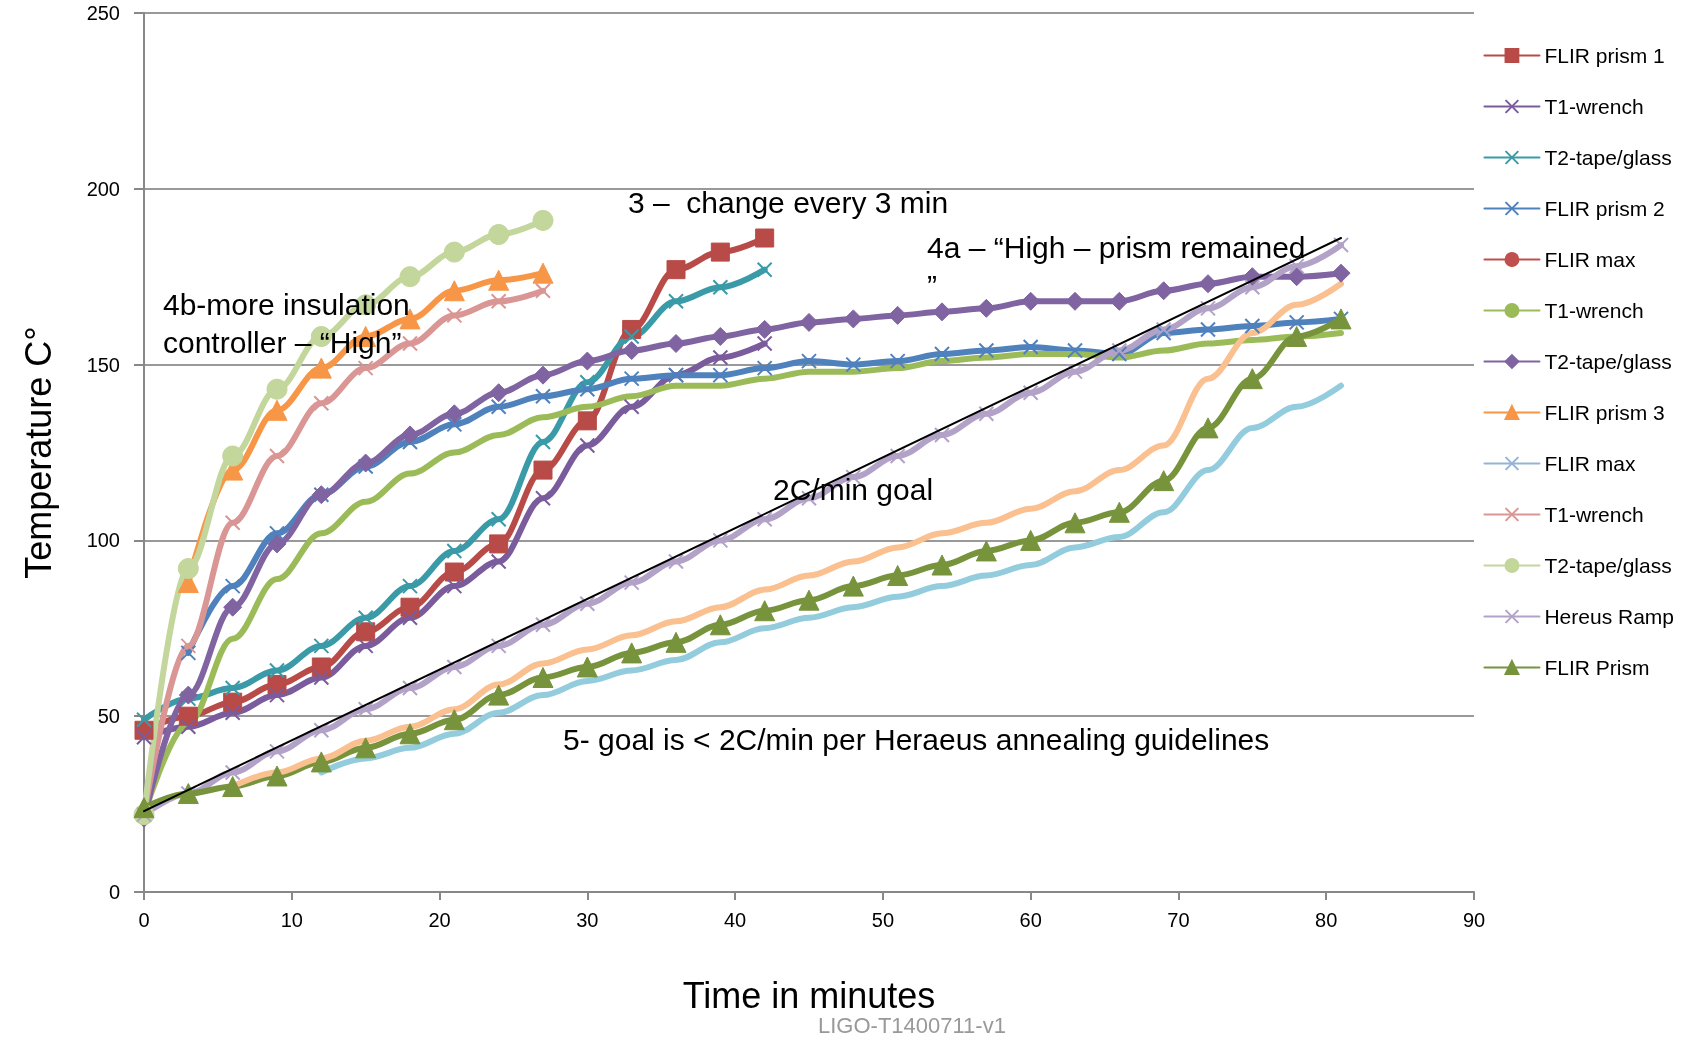 This screenshot has height=1046, width=1687. Describe the element at coordinates (735, 920) in the screenshot. I see `x-tick-label: 40` at that location.